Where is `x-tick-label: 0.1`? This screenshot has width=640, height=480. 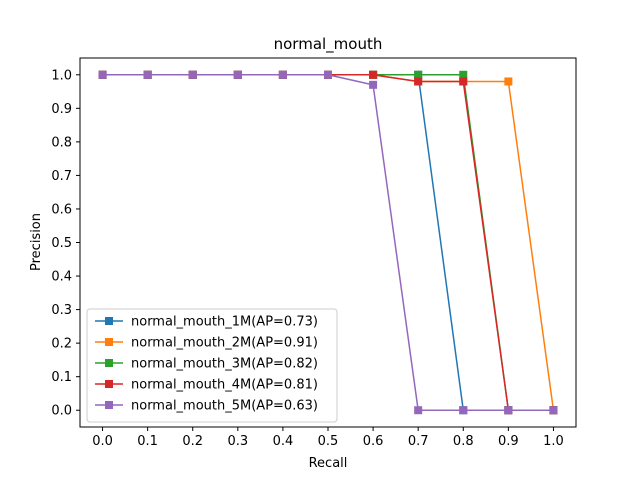
x-tick-label: 0.1 is located at coordinates (147, 441).